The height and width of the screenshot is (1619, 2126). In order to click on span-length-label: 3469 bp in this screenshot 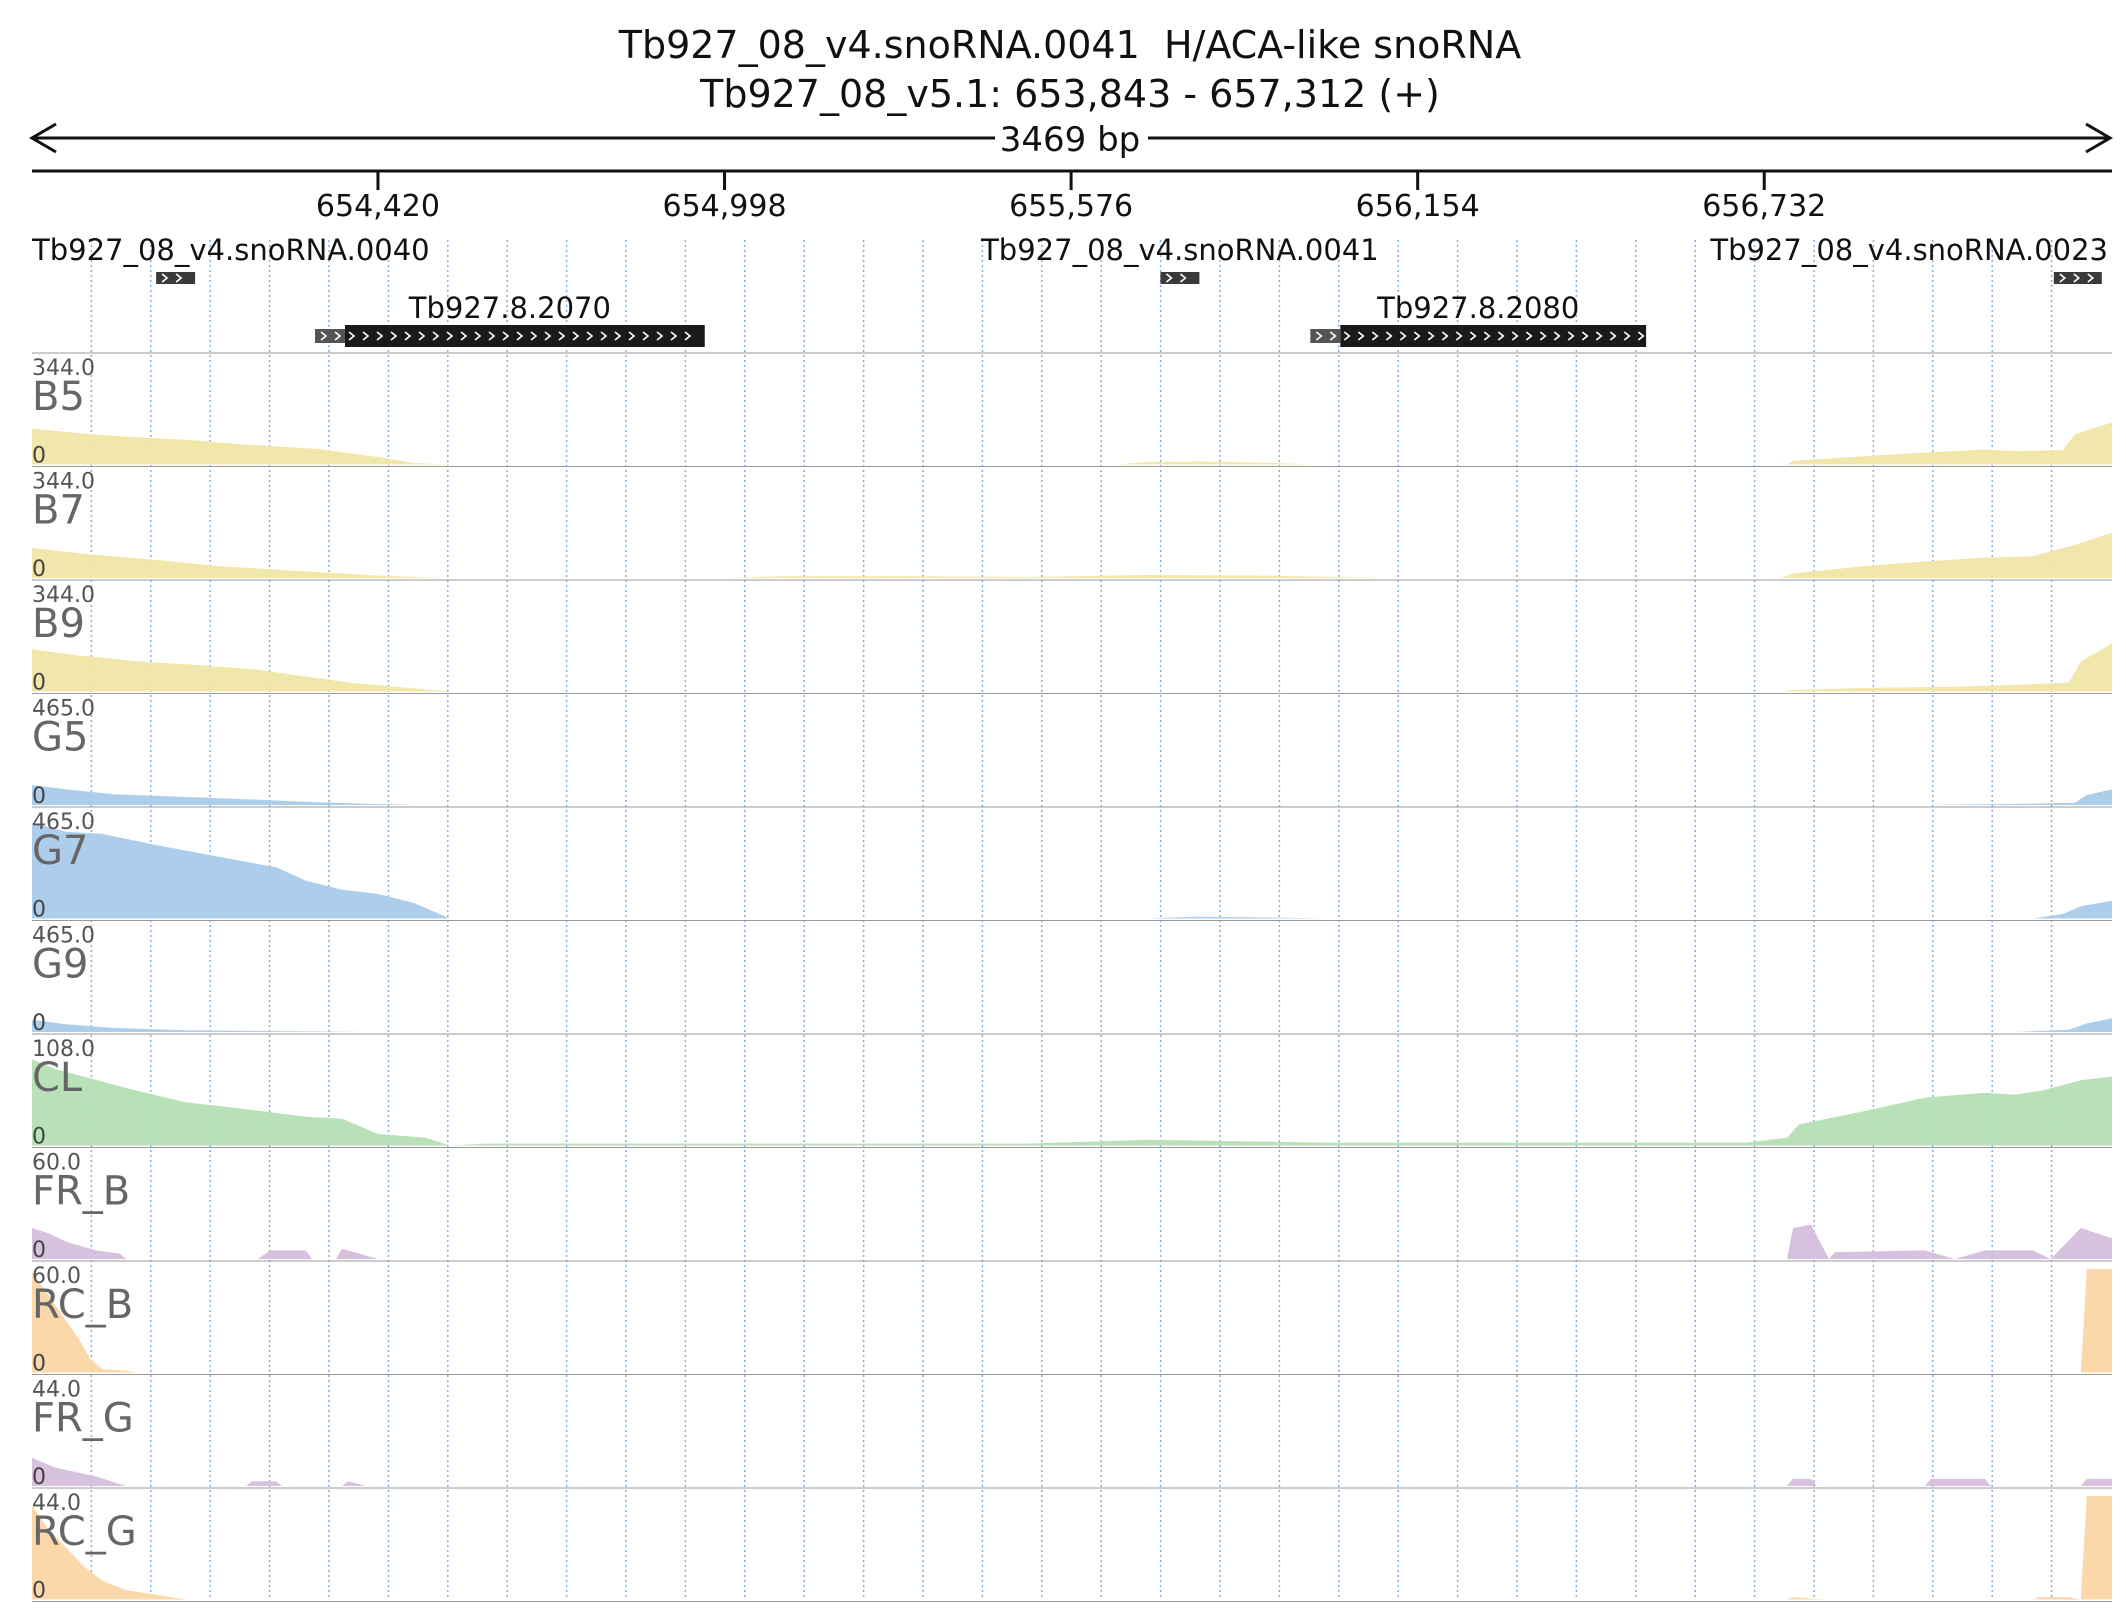, I will do `click(1070, 140)`.